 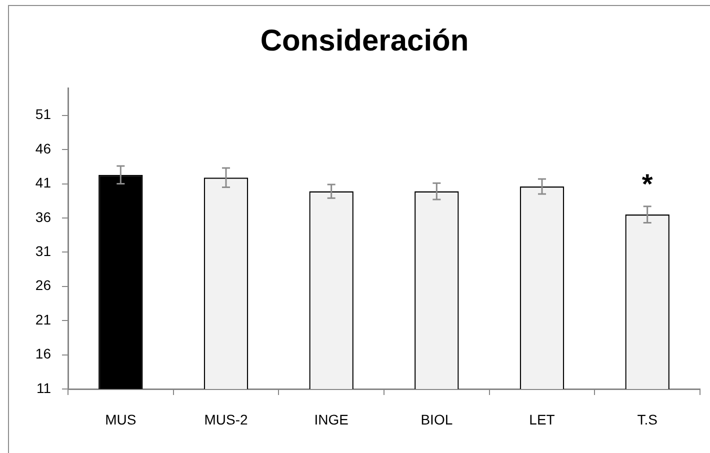 I want to click on y-tick-label: 36, so click(x=43, y=216).